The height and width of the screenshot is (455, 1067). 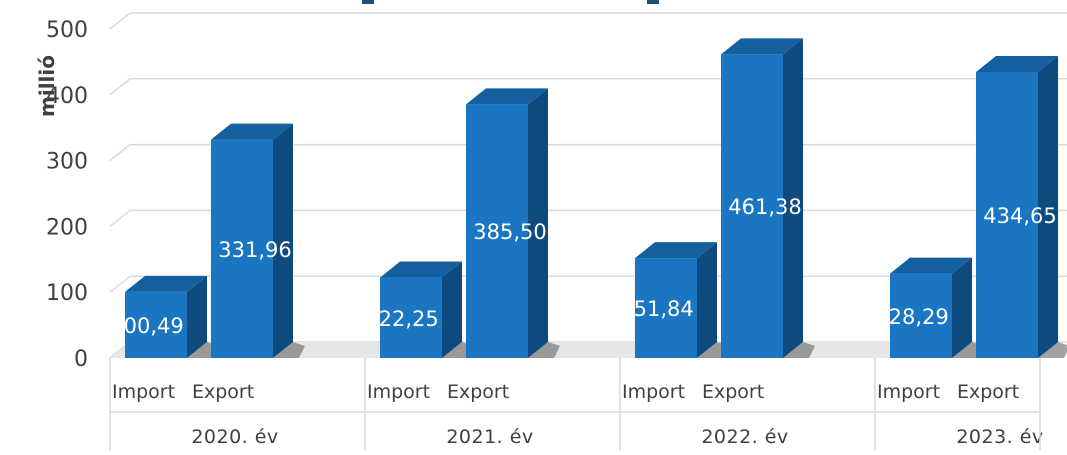 What do you see at coordinates (764, 207) in the screenshot?
I see `data-label: 461,38` at bounding box center [764, 207].